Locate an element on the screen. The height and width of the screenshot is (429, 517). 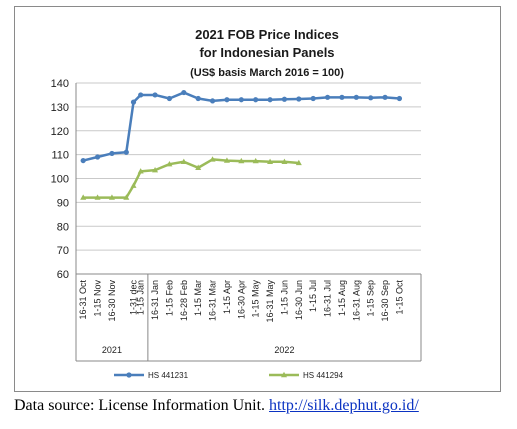
source-link: http://silk.dephut.go.id/ is located at coordinates (344, 405).